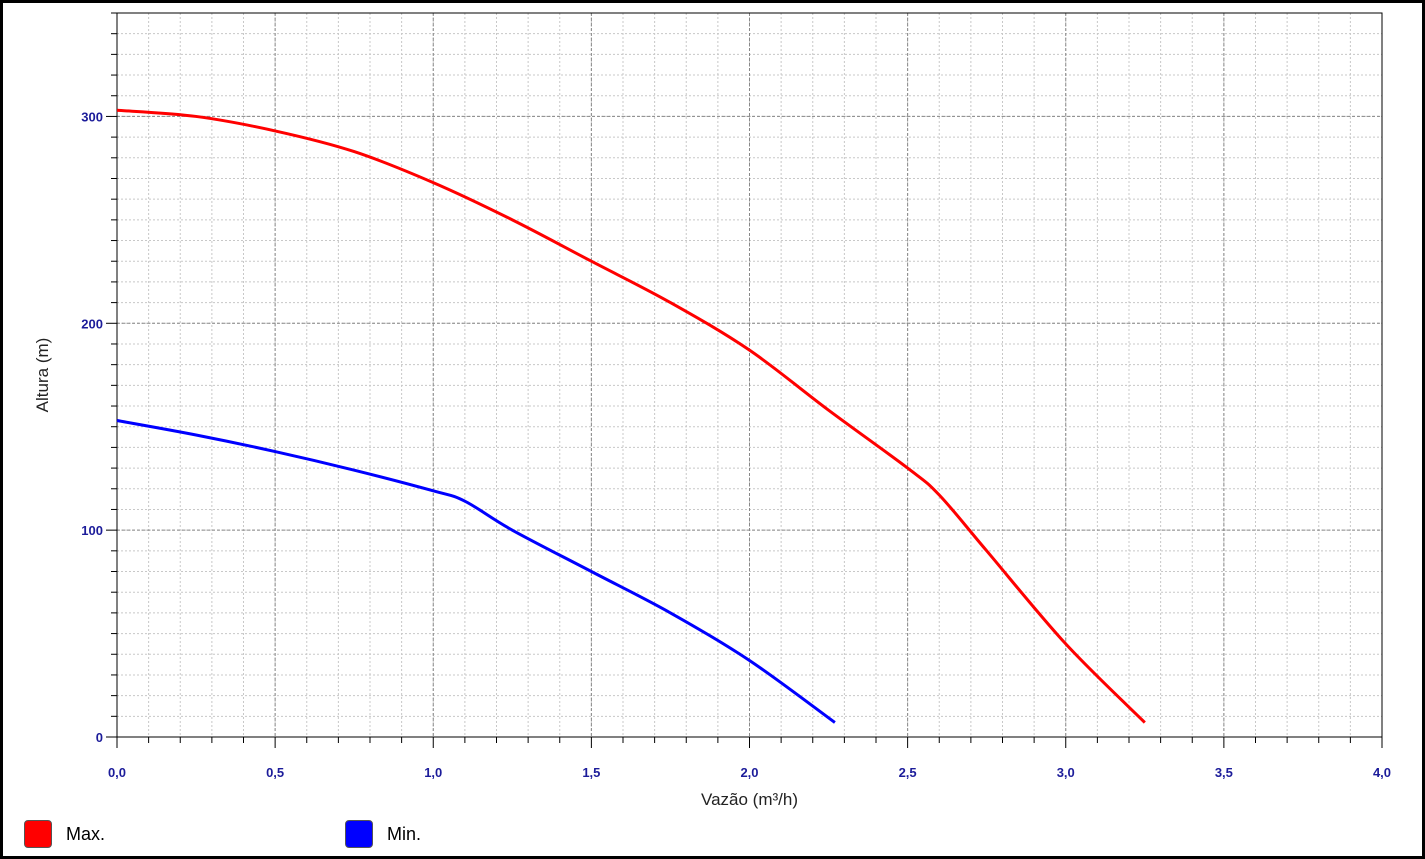 This screenshot has width=1425, height=859. What do you see at coordinates (383, 834) in the screenshot?
I see `legend-item-min: Min.` at bounding box center [383, 834].